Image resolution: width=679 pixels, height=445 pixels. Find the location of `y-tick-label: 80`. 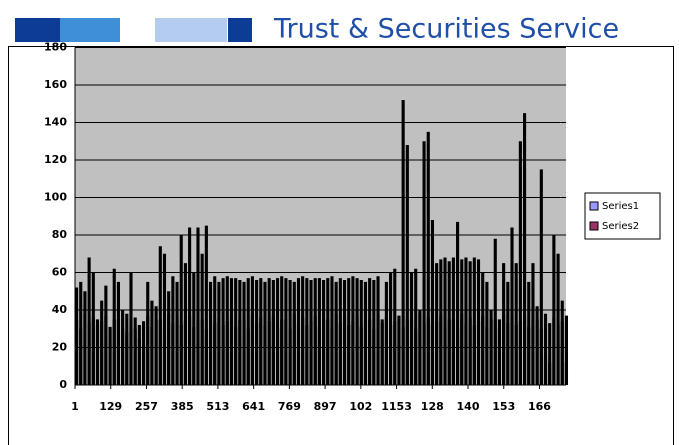

y-tick-label: 80 is located at coordinates (60, 234).